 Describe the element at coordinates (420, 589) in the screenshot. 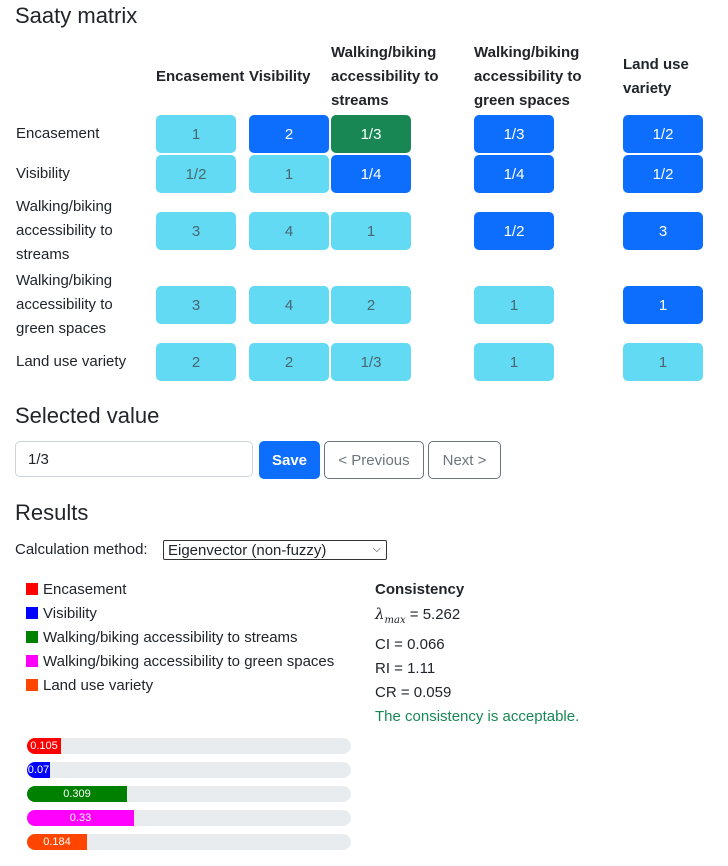

I see `consistency-title: Consistency` at that location.